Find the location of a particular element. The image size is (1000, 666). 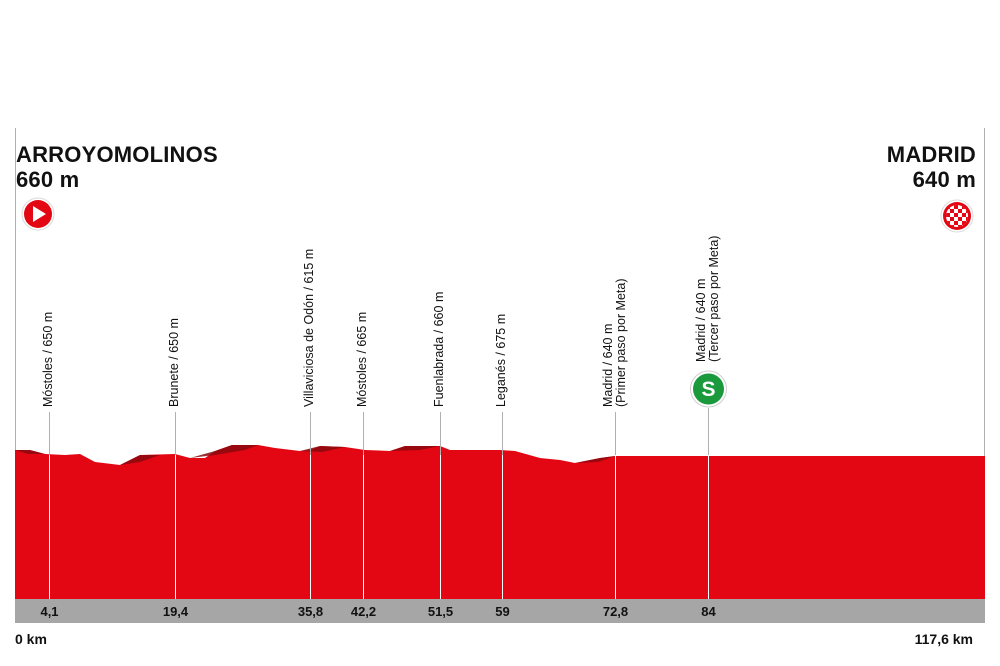

start-name: ARROYOMOLINOS is located at coordinates (117, 154).